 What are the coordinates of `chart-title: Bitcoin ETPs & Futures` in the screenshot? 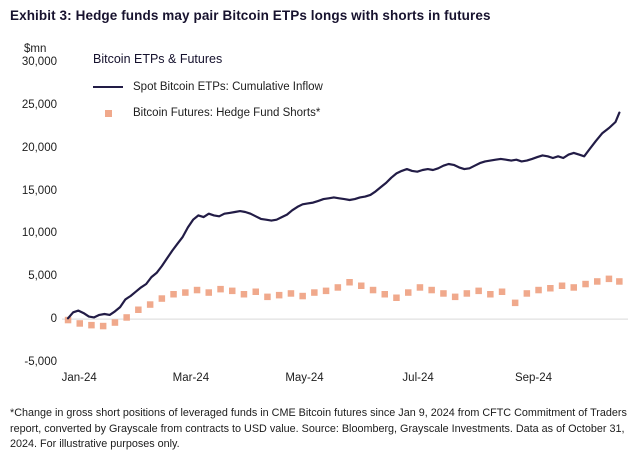 It's located at (158, 59).